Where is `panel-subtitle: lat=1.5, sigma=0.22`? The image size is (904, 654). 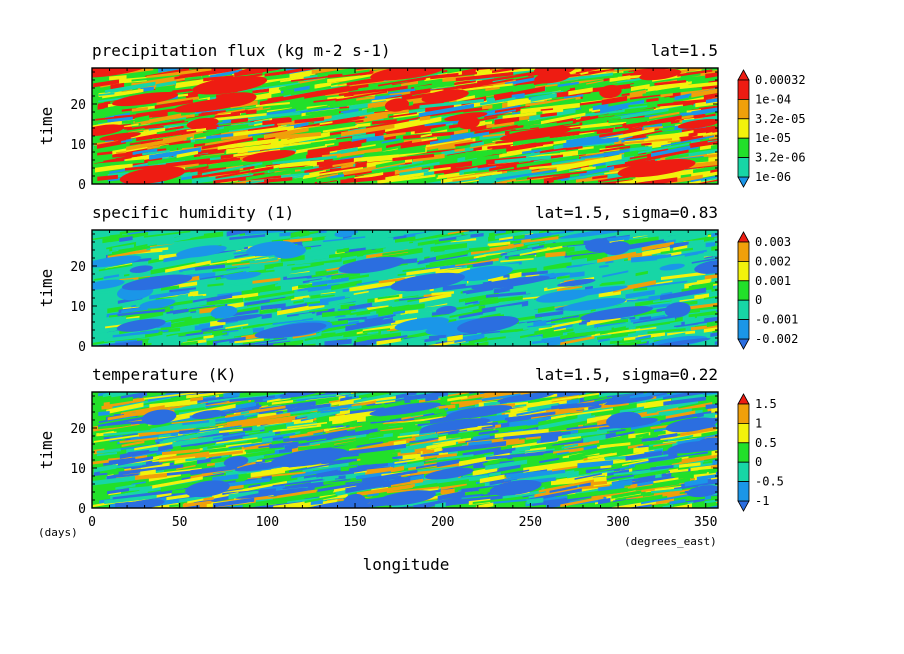 panel-subtitle: lat=1.5, sigma=0.22 is located at coordinates (626, 374).